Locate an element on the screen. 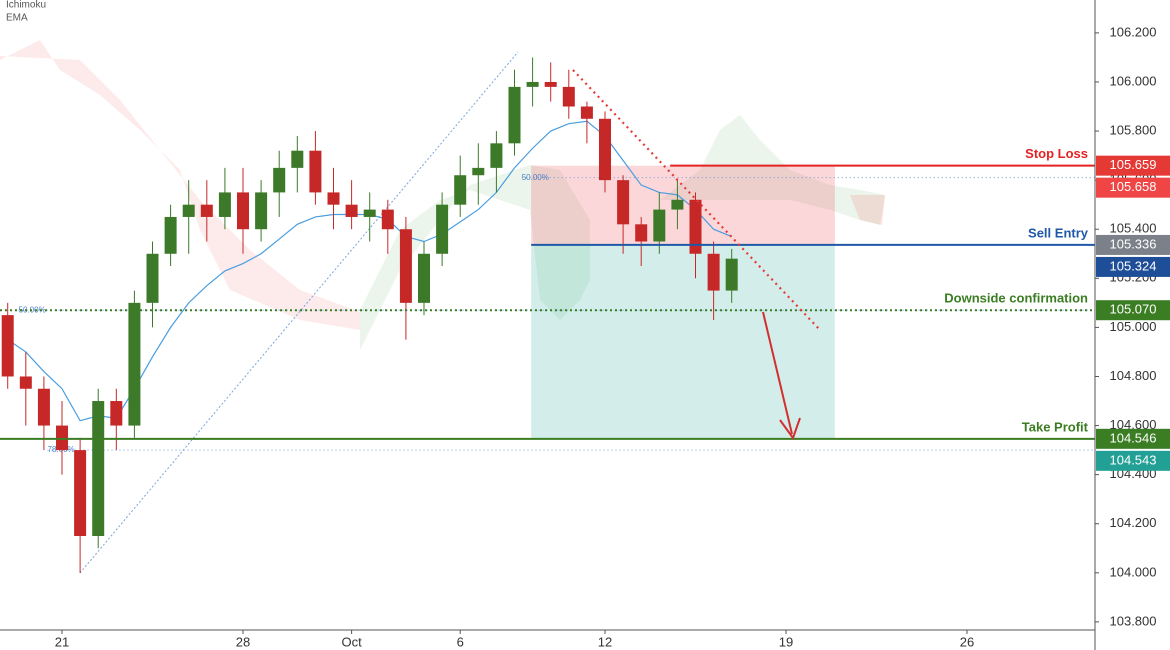 The height and width of the screenshot is (650, 1170). y-tick-label: 106.200 is located at coordinates (1133, 31).